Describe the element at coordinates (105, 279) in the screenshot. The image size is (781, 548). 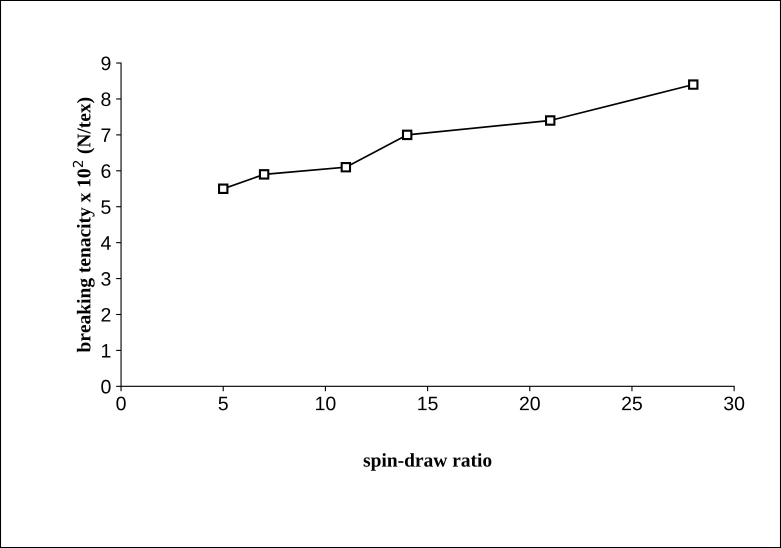
I see `y-tick-label: 3` at that location.